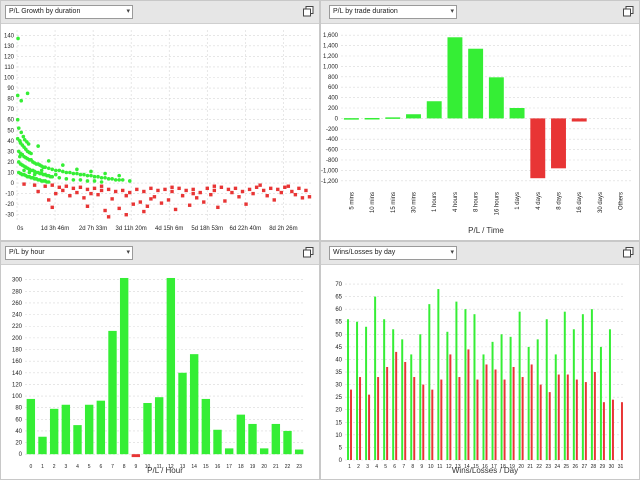 This screenshot has width=640, height=480. Describe the element at coordinates (548, 467) in the screenshot. I see `x-tick-label: 23` at that location.